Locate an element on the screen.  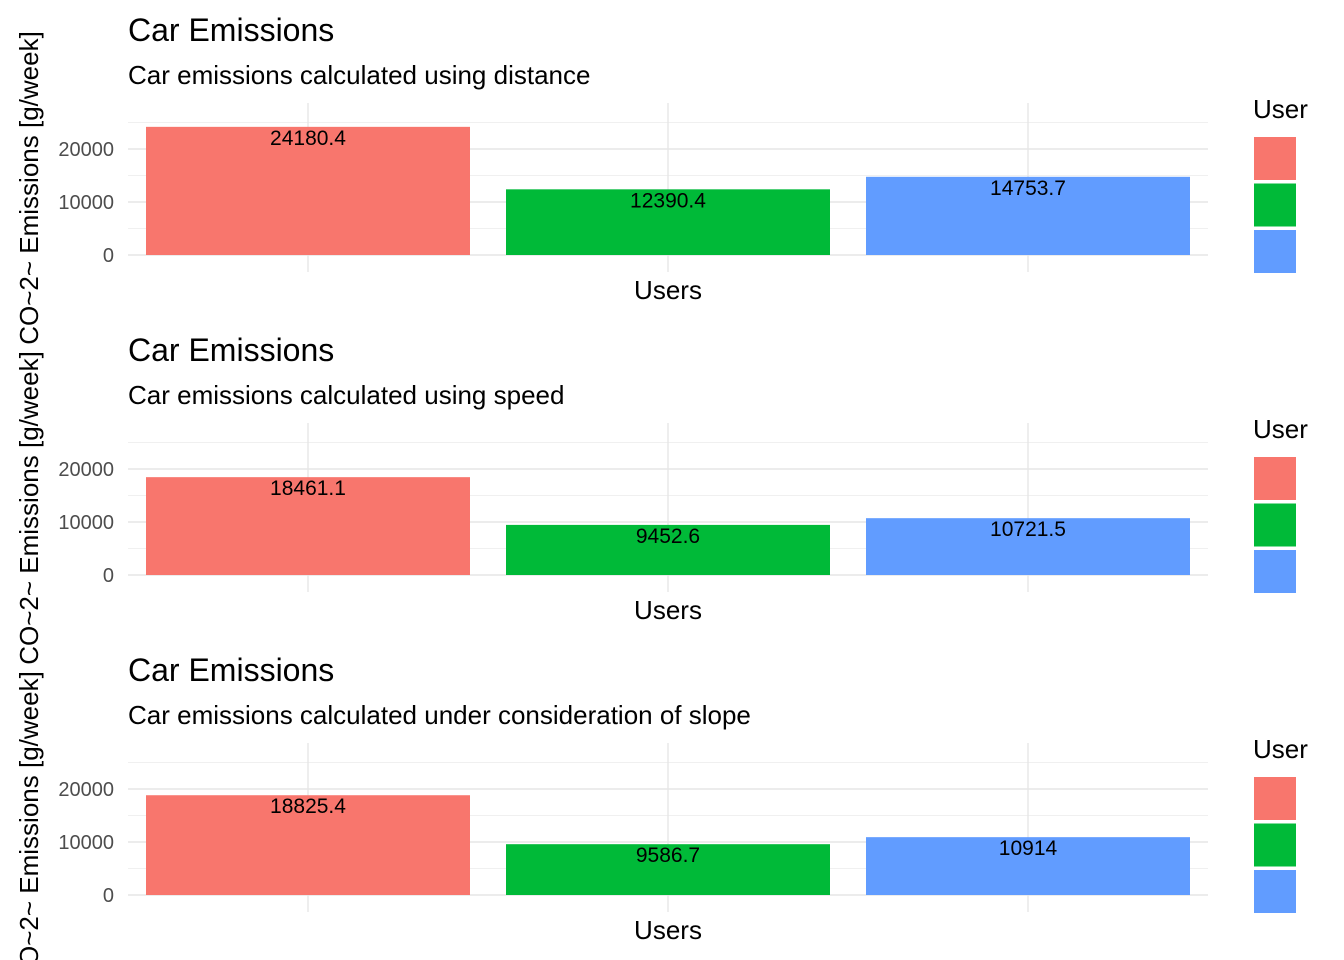
bar-value-label: 12390.4 is located at coordinates (668, 200).